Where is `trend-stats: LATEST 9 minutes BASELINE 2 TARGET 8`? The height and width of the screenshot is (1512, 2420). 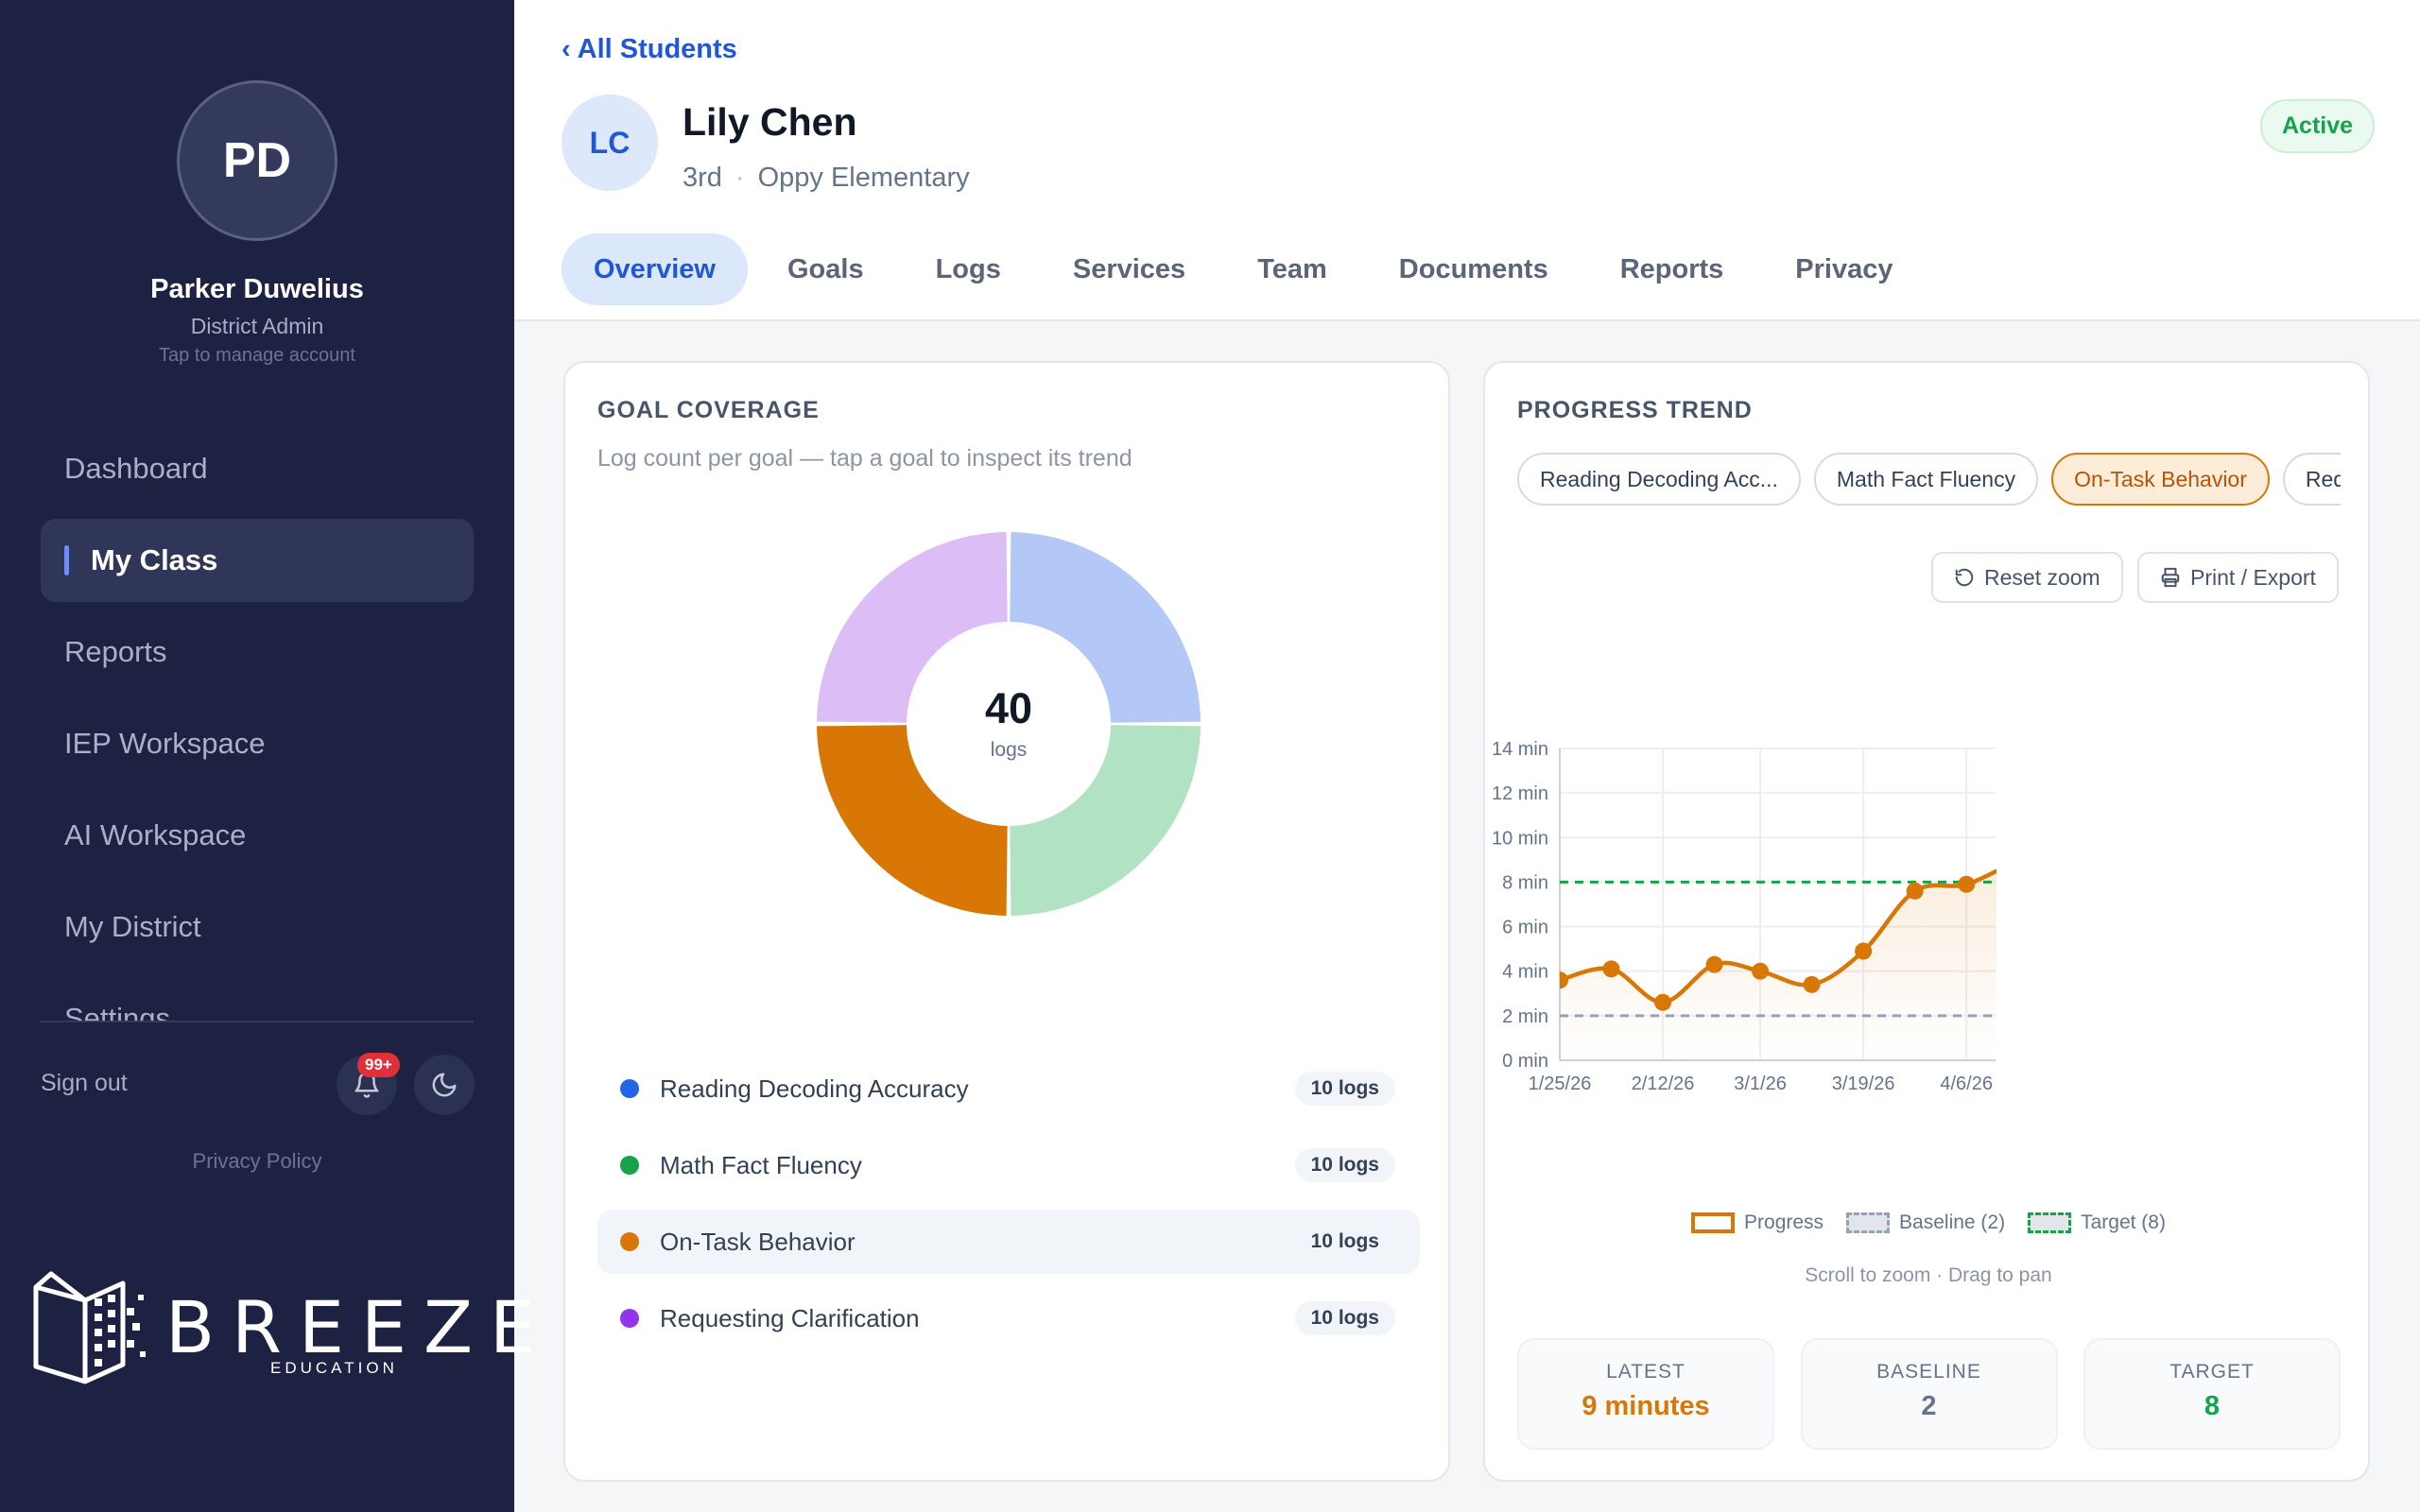
trend-stats: LATEST 9 minutes BASELINE 2 TARGET 8 is located at coordinates (1929, 1394).